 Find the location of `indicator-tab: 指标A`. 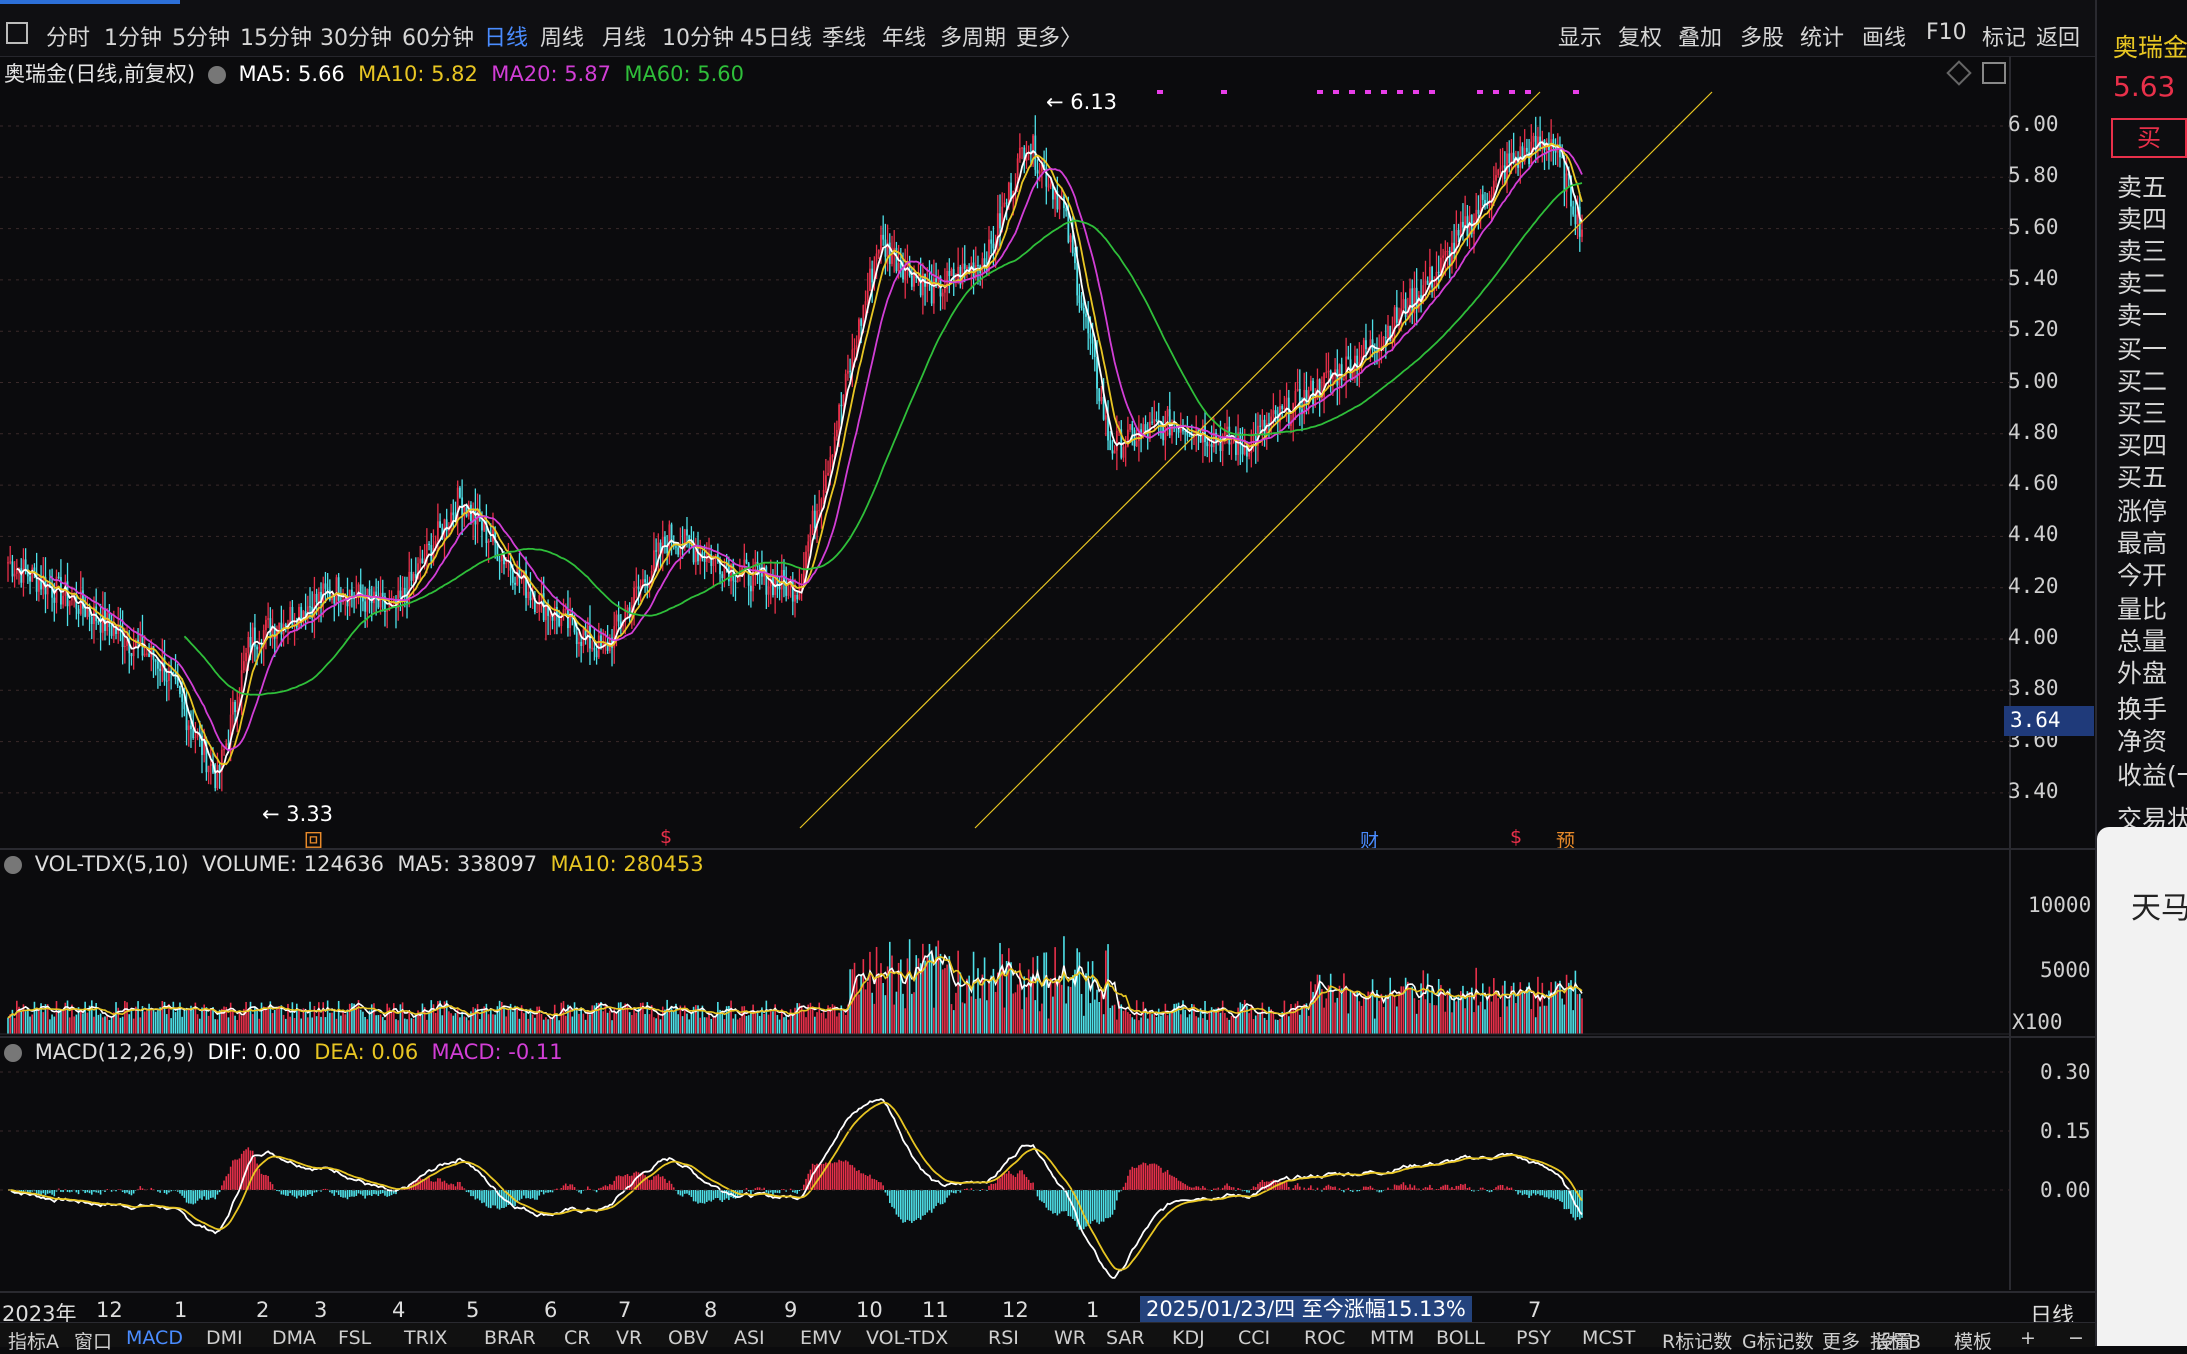

indicator-tab: 指标A is located at coordinates (33, 1342).